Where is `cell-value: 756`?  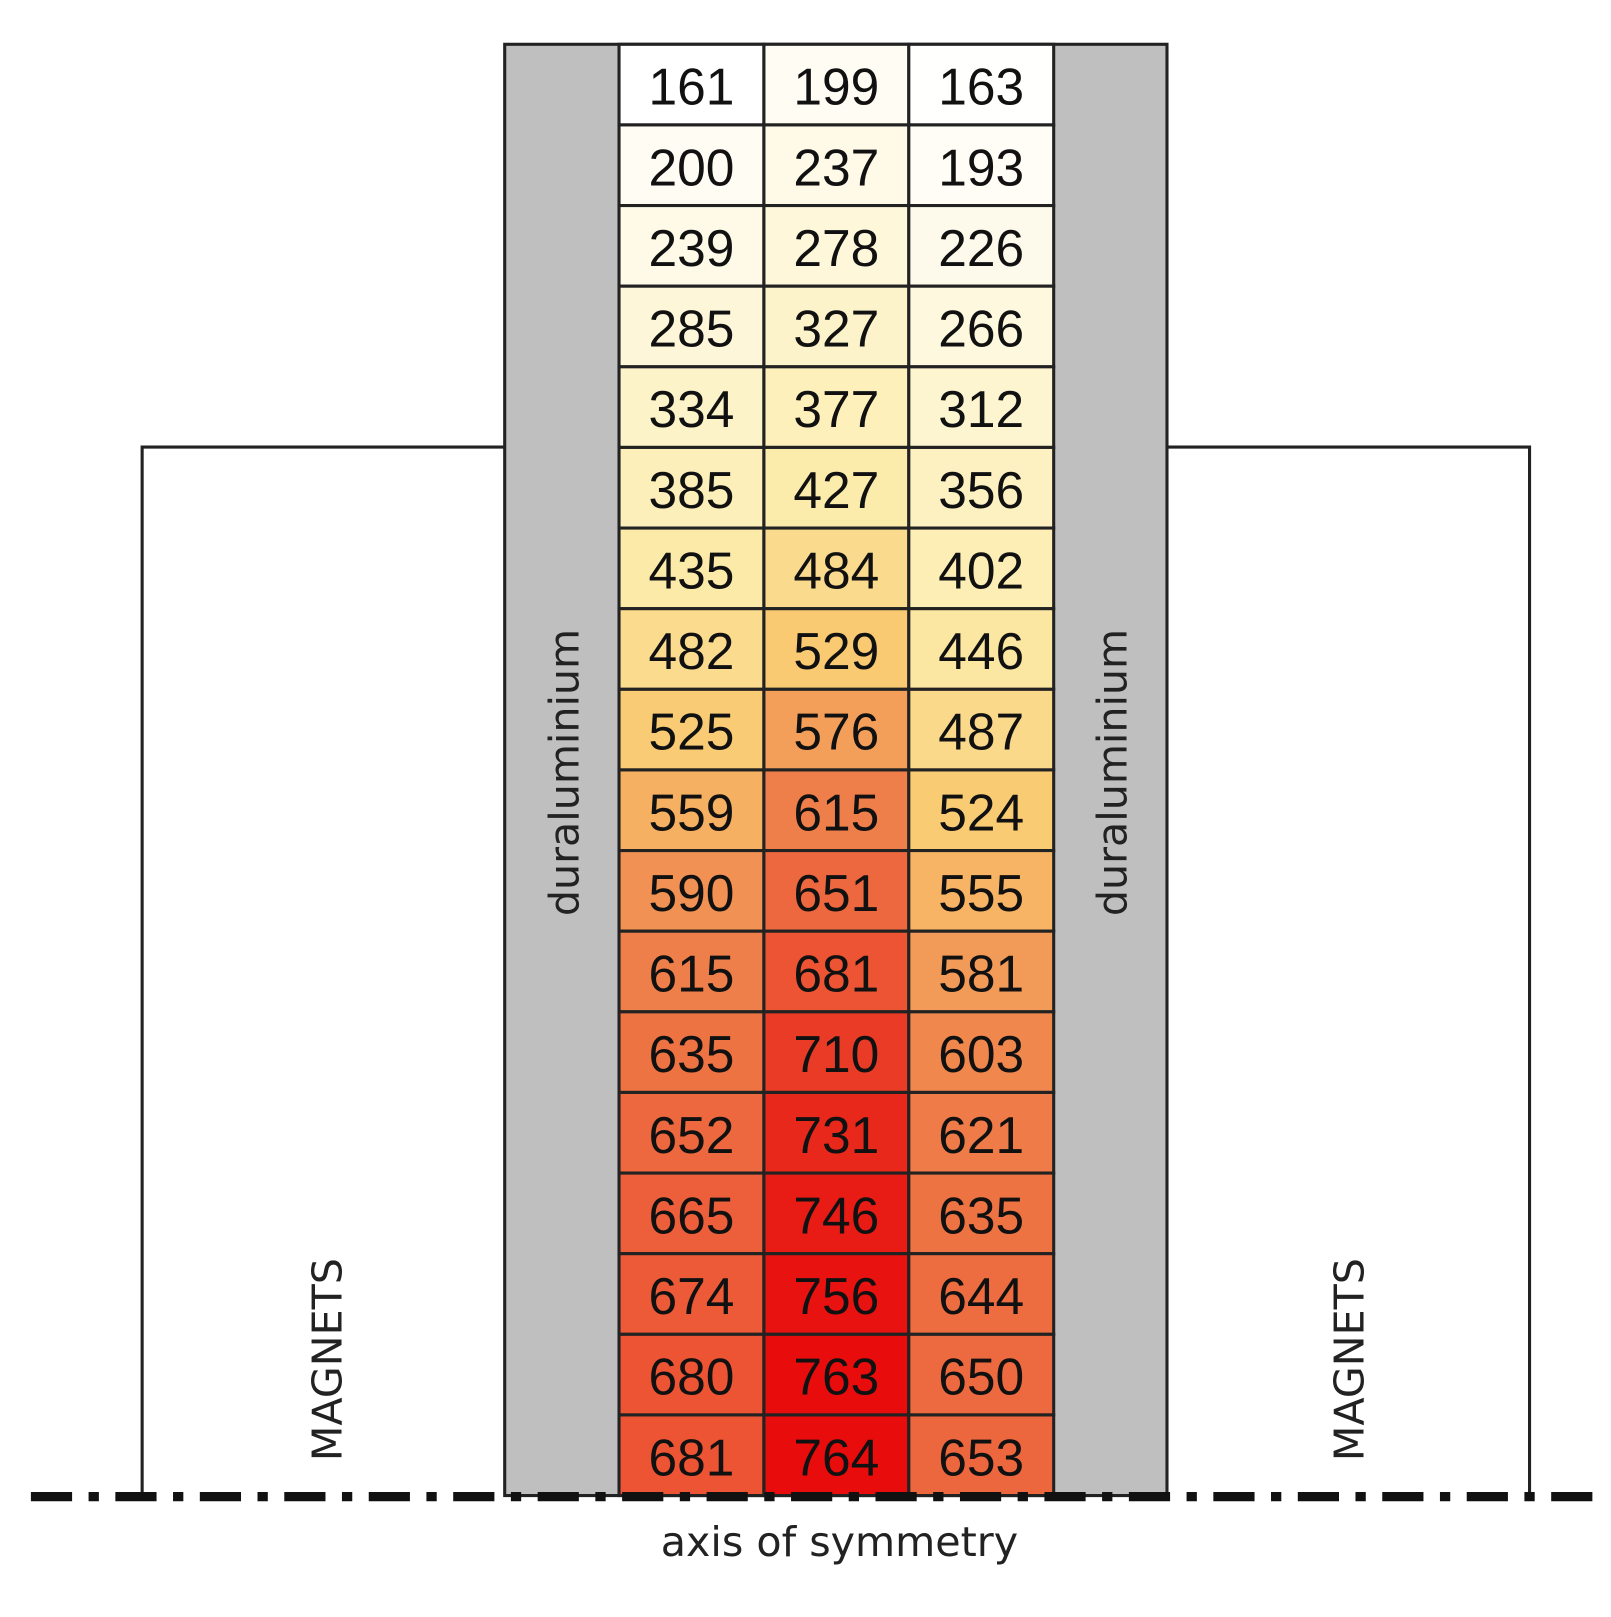 cell-value: 756 is located at coordinates (836, 1296).